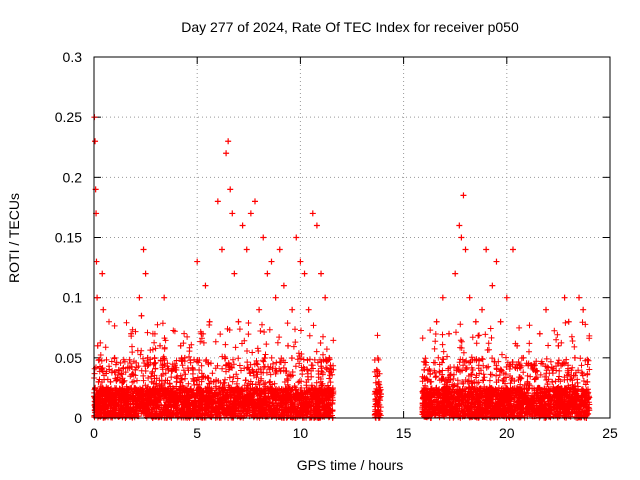  What do you see at coordinates (404, 433) in the screenshot?
I see `x-tick-label: 15` at bounding box center [404, 433].